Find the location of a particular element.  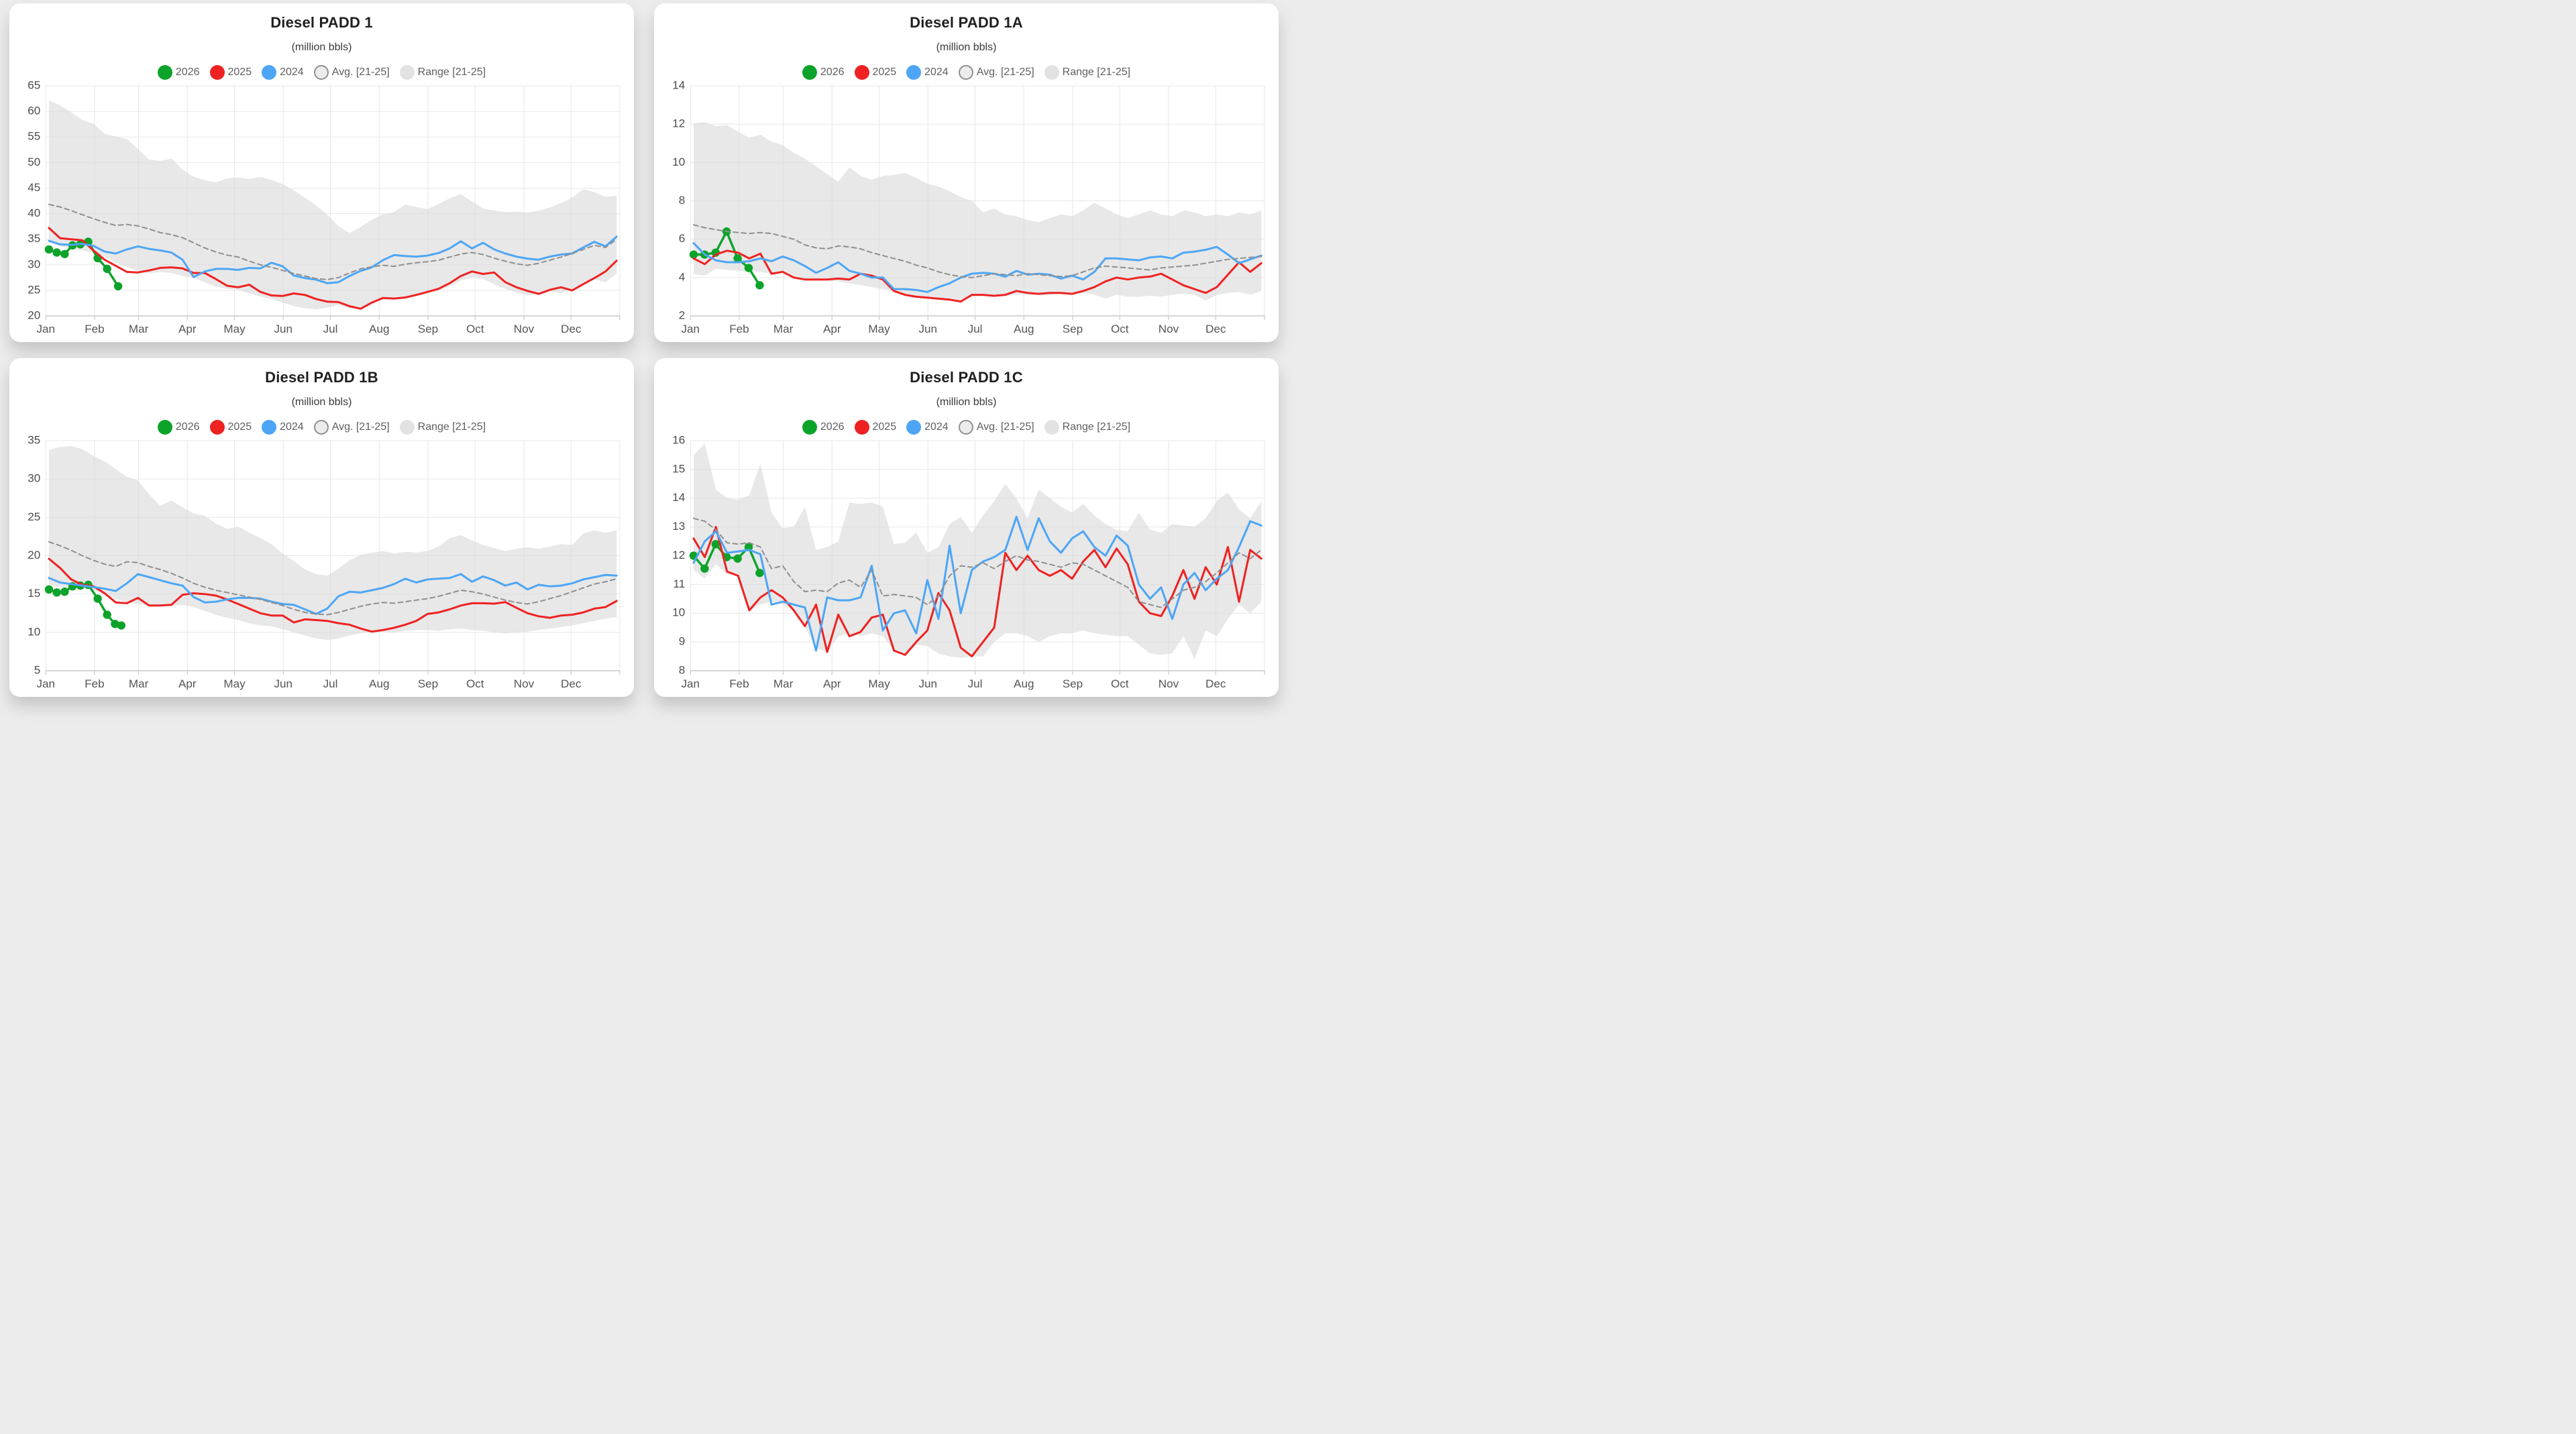

svg-text: 5 is located at coordinates (37, 670).